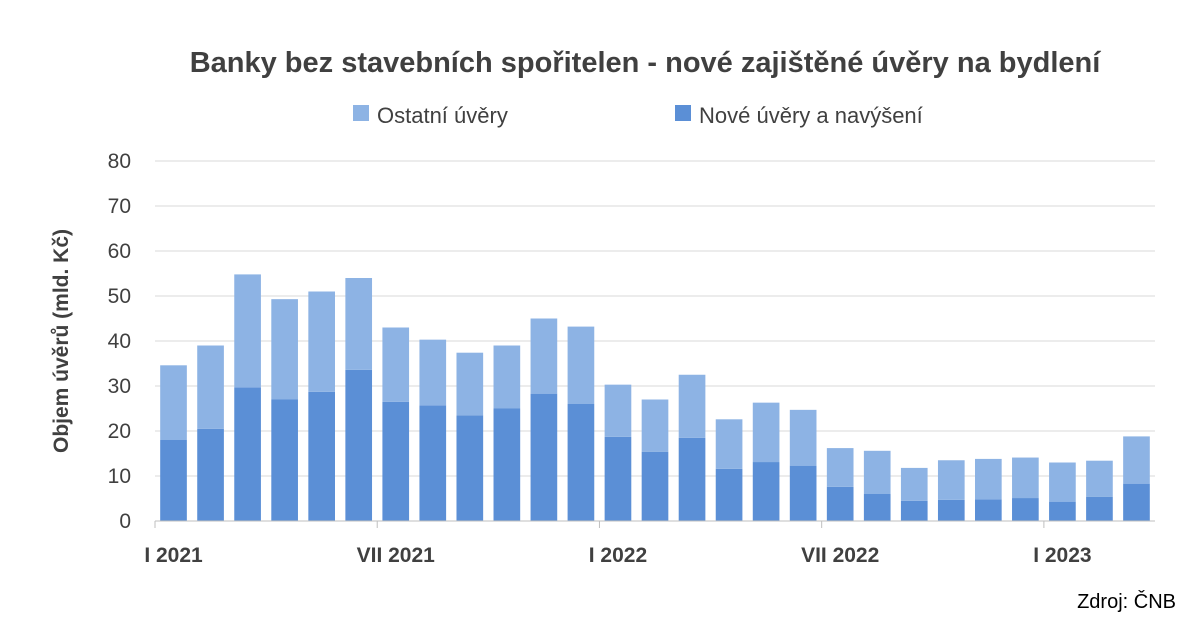 The image size is (1203, 638). Describe the element at coordinates (119, 296) in the screenshot. I see `y-tick-label: 50` at that location.